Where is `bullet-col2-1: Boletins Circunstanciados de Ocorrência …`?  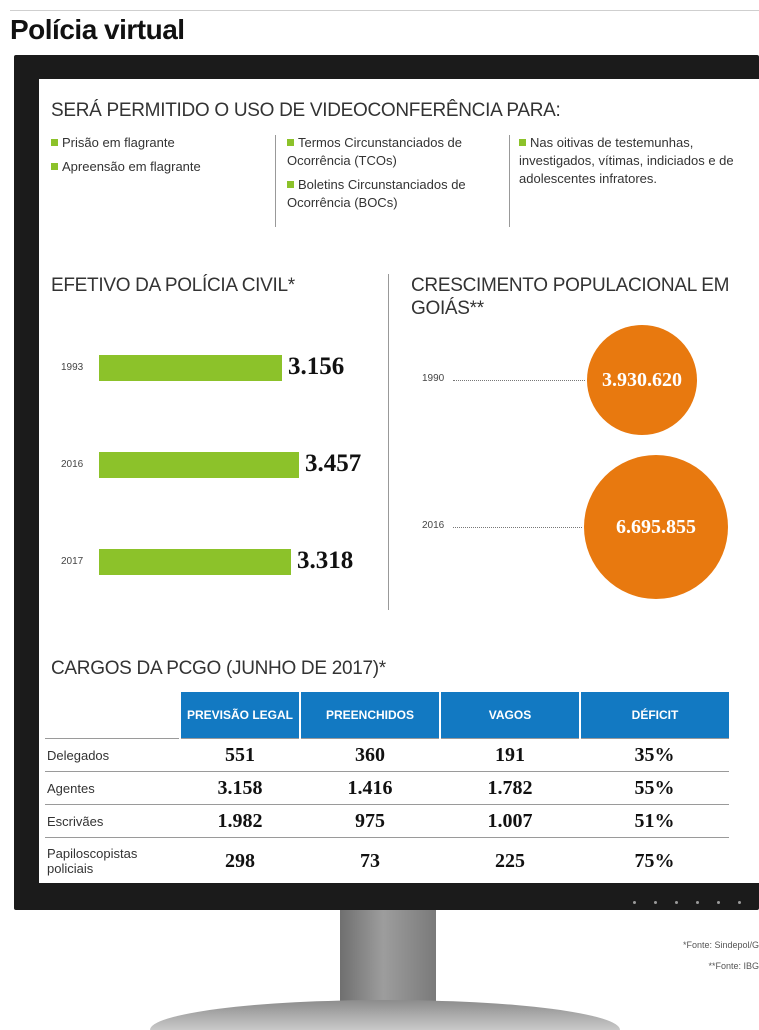
bullet-col2-1: Boletins Circunstanciados de Ocorrência … is located at coordinates (376, 193).